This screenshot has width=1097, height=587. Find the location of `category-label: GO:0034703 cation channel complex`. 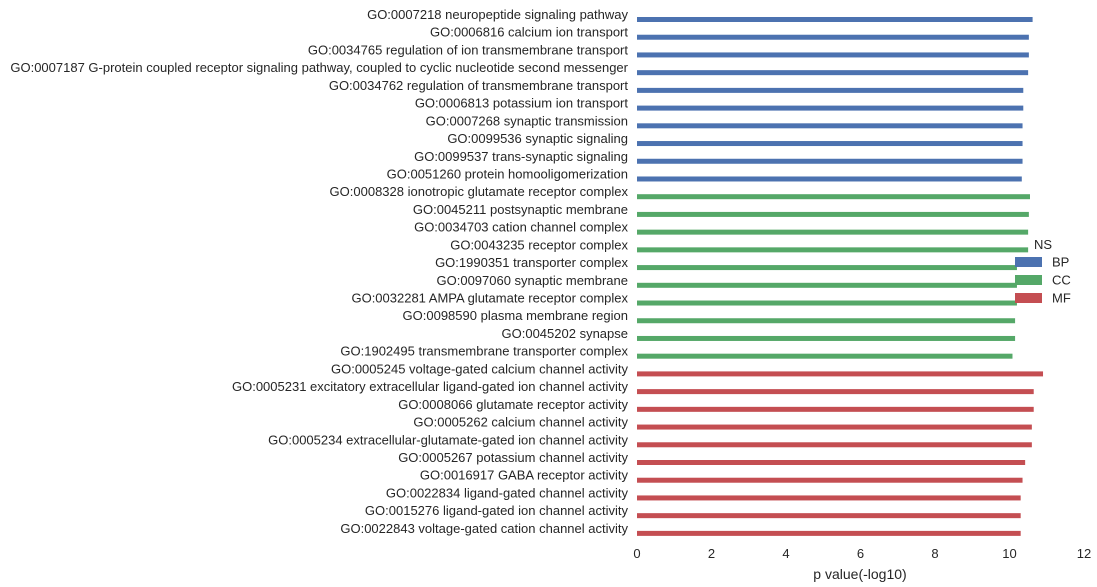

category-label: GO:0034703 cation channel complex is located at coordinates (521, 227).